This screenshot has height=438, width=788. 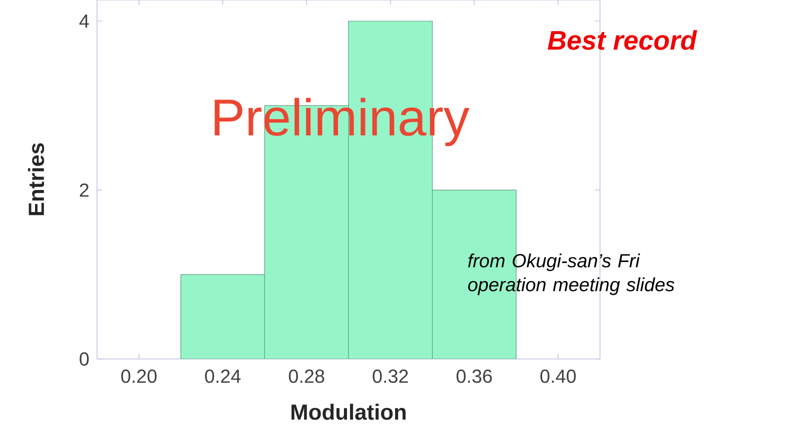 I want to click on x-tick-label: 0.32, so click(x=390, y=376).